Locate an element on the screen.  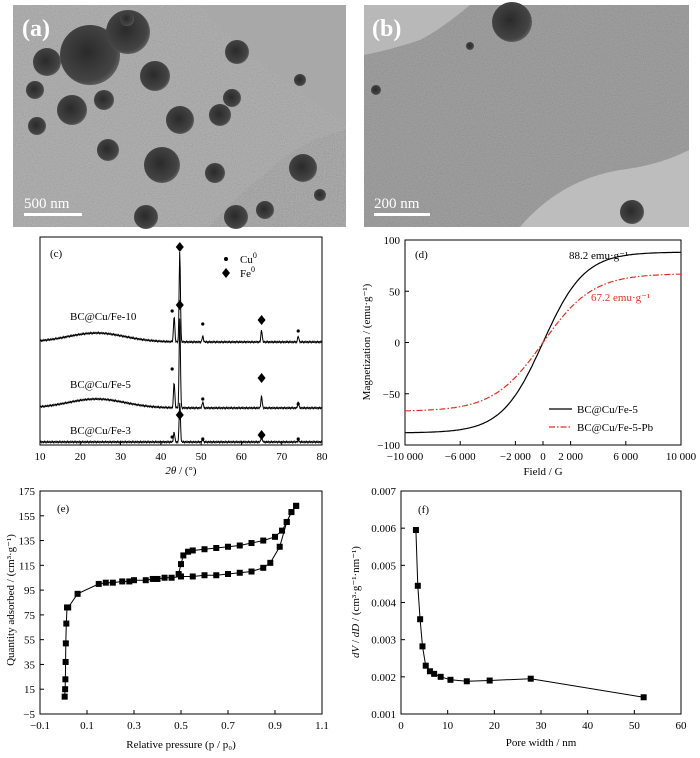
chart-d-ylabel: Magnetization / (emu·g⁻¹) is located at coordinates (367, 341).